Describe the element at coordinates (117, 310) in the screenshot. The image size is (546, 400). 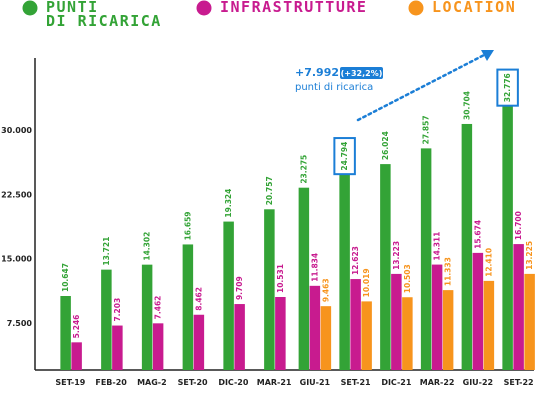
I see `bar-value-label-2-feb-20: 7.203` at that location.